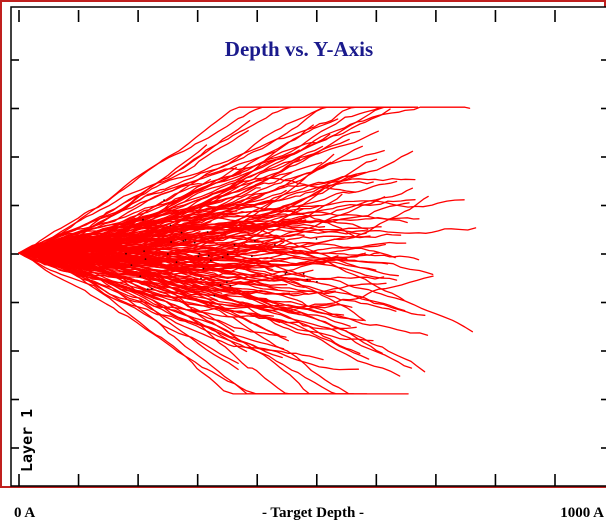  Describe the element at coordinates (27, 440) in the screenshot. I see `layer-label: Layer 1` at that location.